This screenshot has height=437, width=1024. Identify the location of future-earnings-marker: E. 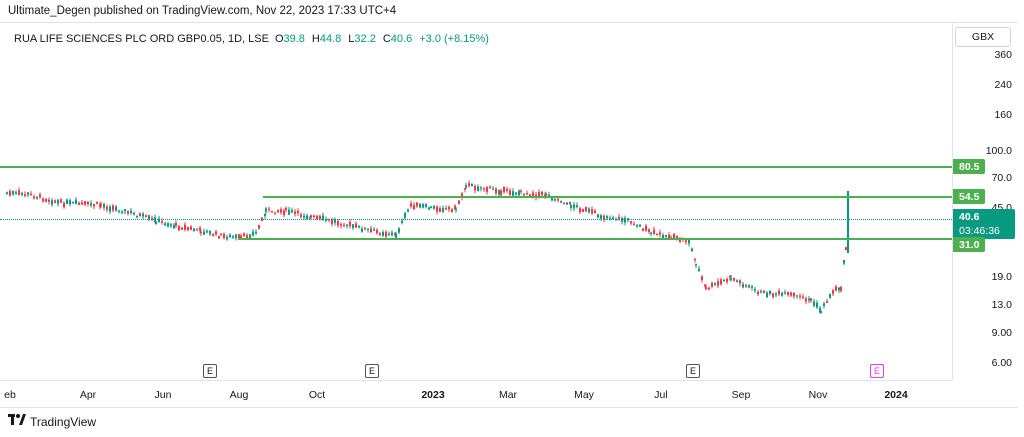
(877, 371).